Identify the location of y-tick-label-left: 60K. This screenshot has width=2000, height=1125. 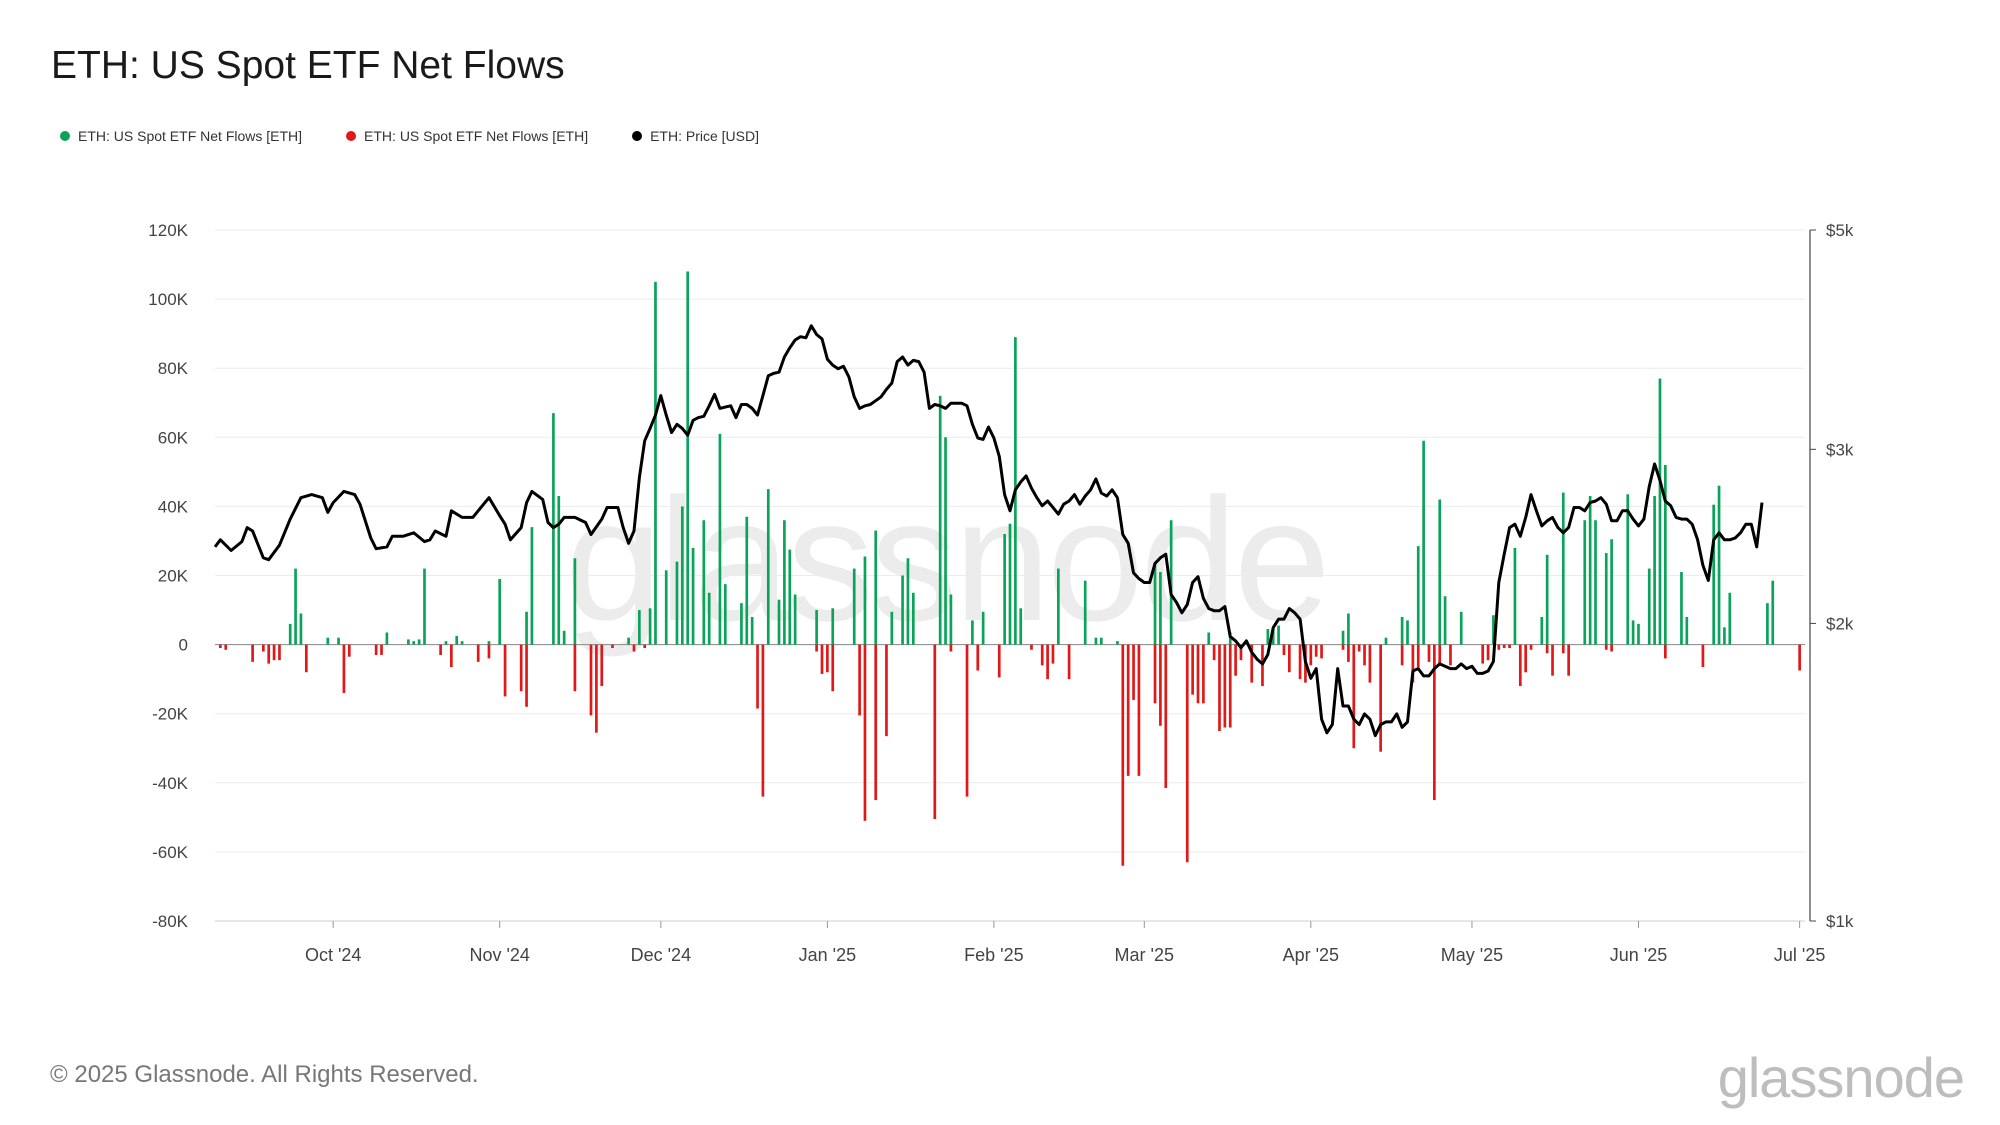
(173, 437).